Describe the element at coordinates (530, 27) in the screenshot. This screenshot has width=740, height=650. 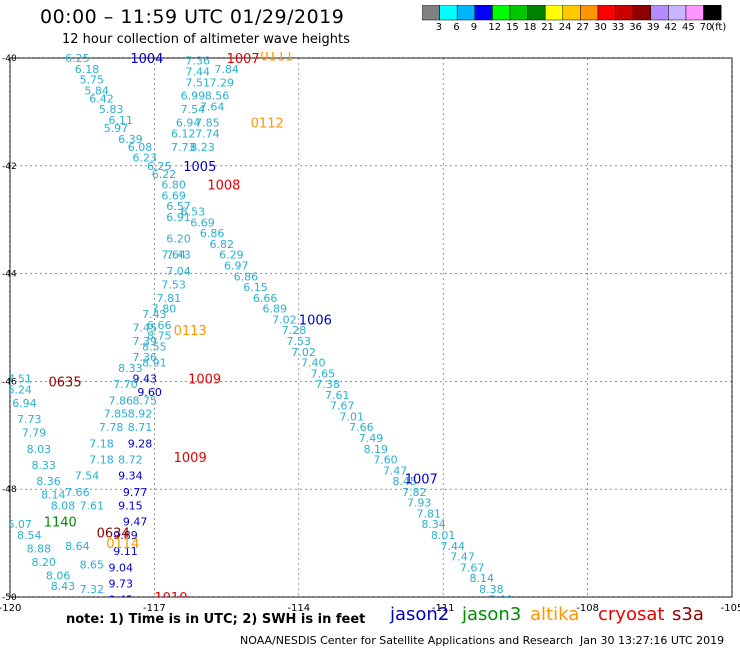
I see `color-tick-label: 18` at that location.